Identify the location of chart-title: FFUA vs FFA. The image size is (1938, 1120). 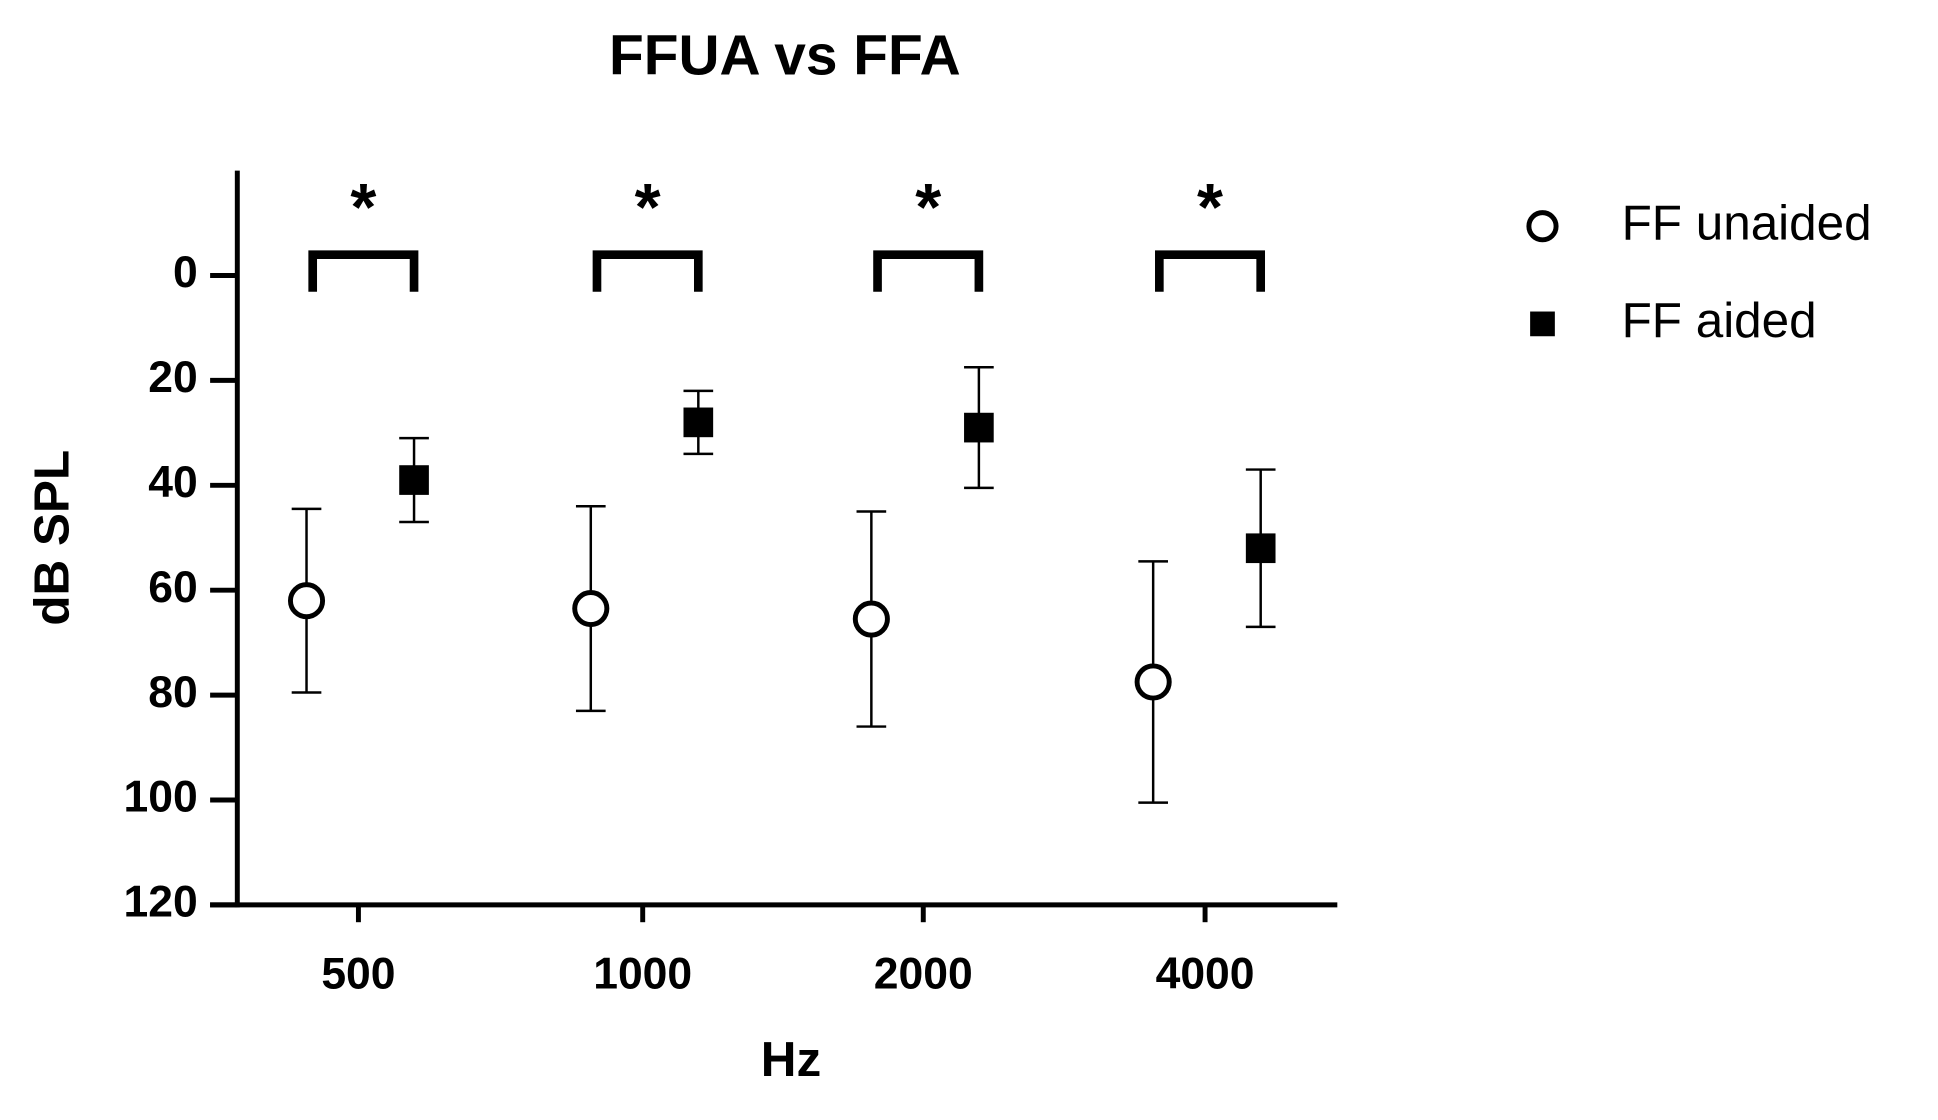
(785, 55).